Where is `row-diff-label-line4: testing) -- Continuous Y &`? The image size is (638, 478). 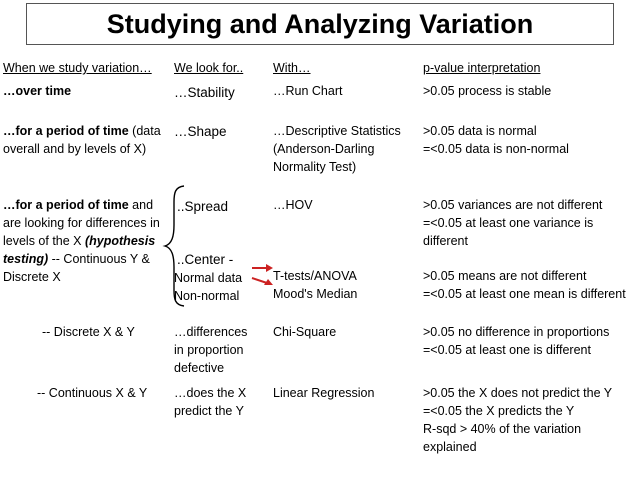 row-diff-label-line4: testing) -- Continuous Y & is located at coordinates (76, 259).